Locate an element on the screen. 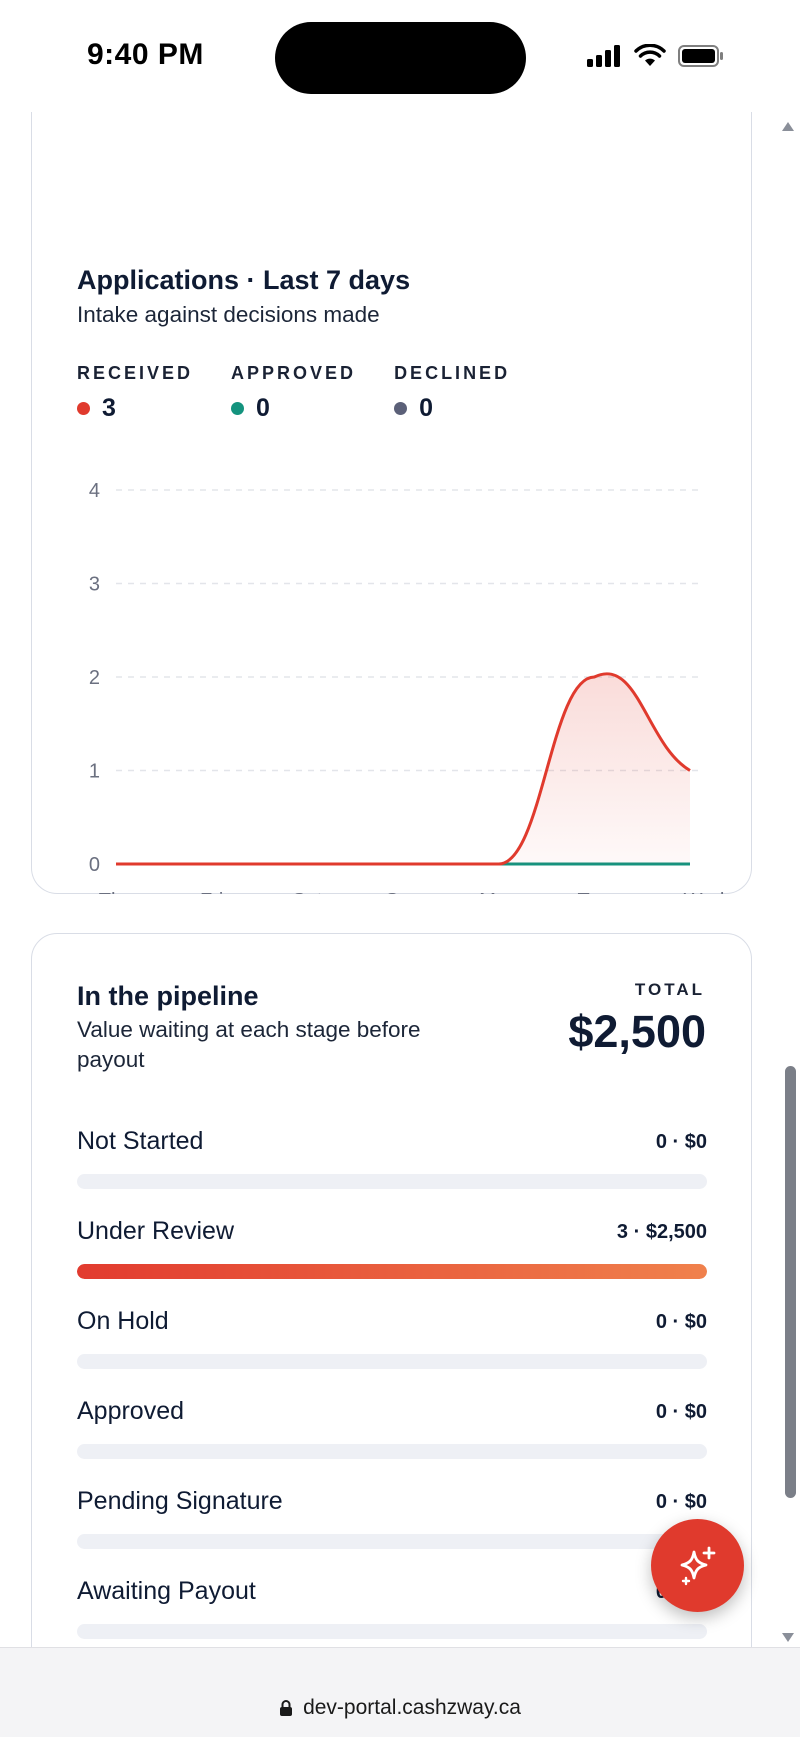 The width and height of the screenshot is (800, 1737). stage-progress-fill is located at coordinates (392, 1271).